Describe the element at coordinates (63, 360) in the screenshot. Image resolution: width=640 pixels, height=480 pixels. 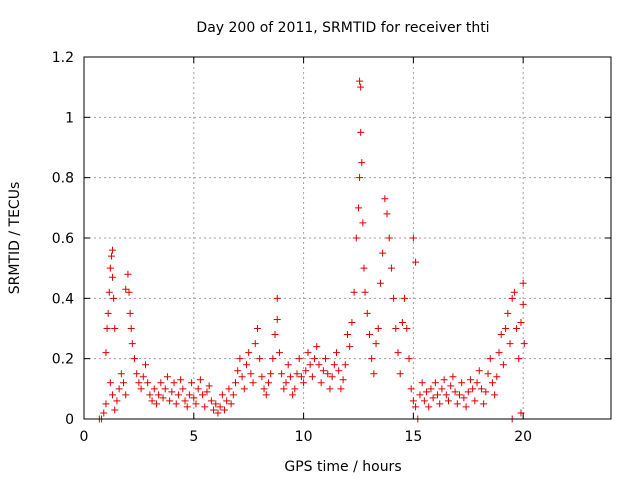
I see `y-tick-label: 0.2` at that location.